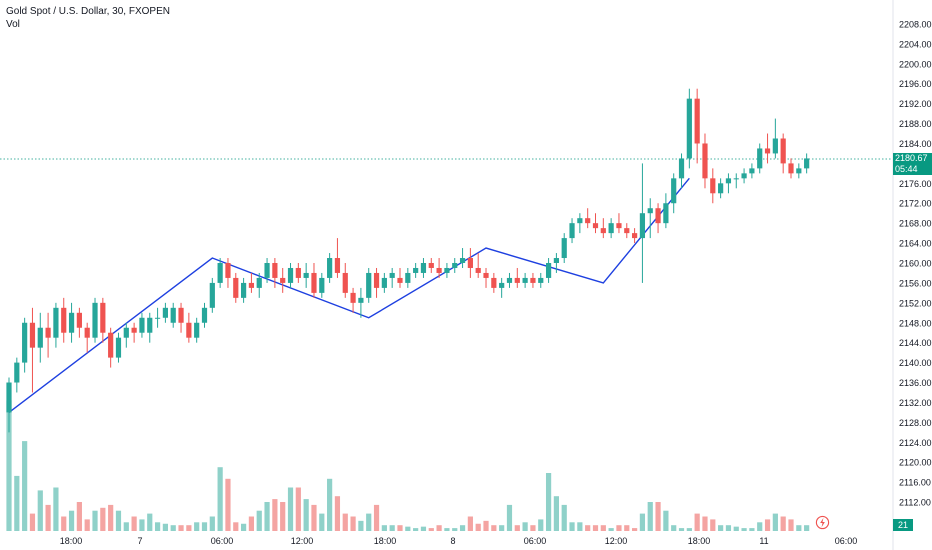  I want to click on price-tick-label: 2140.00, so click(915, 363).